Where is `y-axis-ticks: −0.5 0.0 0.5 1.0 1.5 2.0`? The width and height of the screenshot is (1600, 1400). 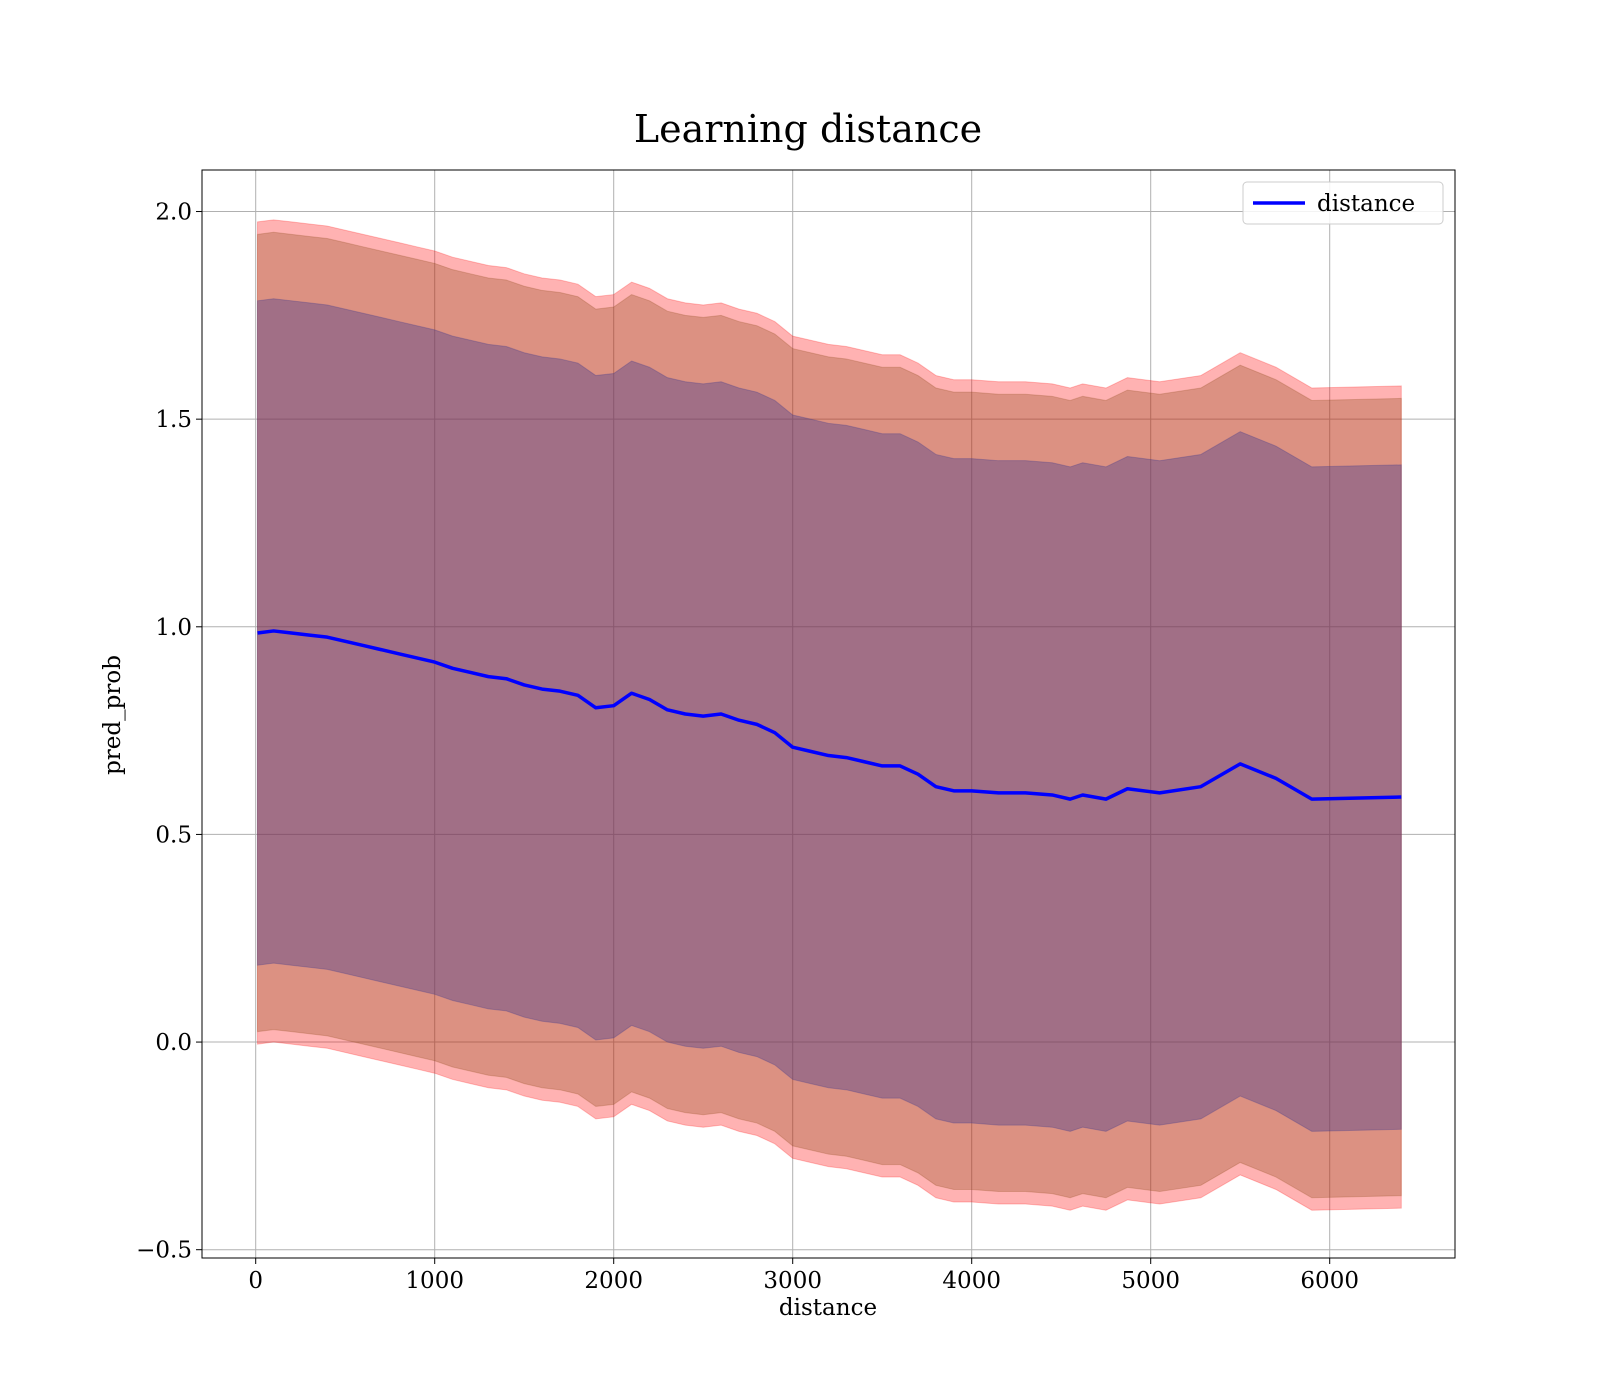
y-axis-ticks: −0.5 0.0 0.5 1.0 1.5 2.0 is located at coordinates (169, 732).